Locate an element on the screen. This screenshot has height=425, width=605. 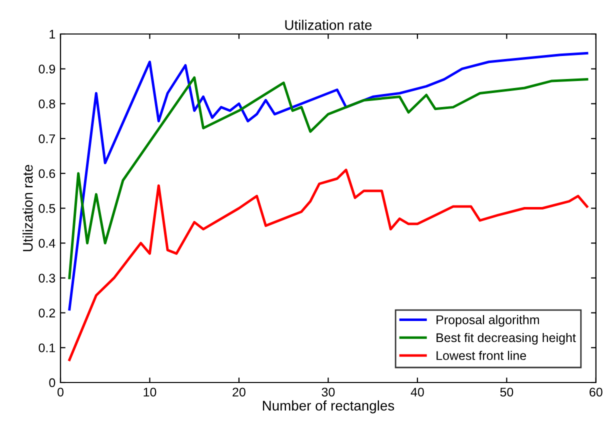
x-tick-label: 20 is located at coordinates (239, 392).